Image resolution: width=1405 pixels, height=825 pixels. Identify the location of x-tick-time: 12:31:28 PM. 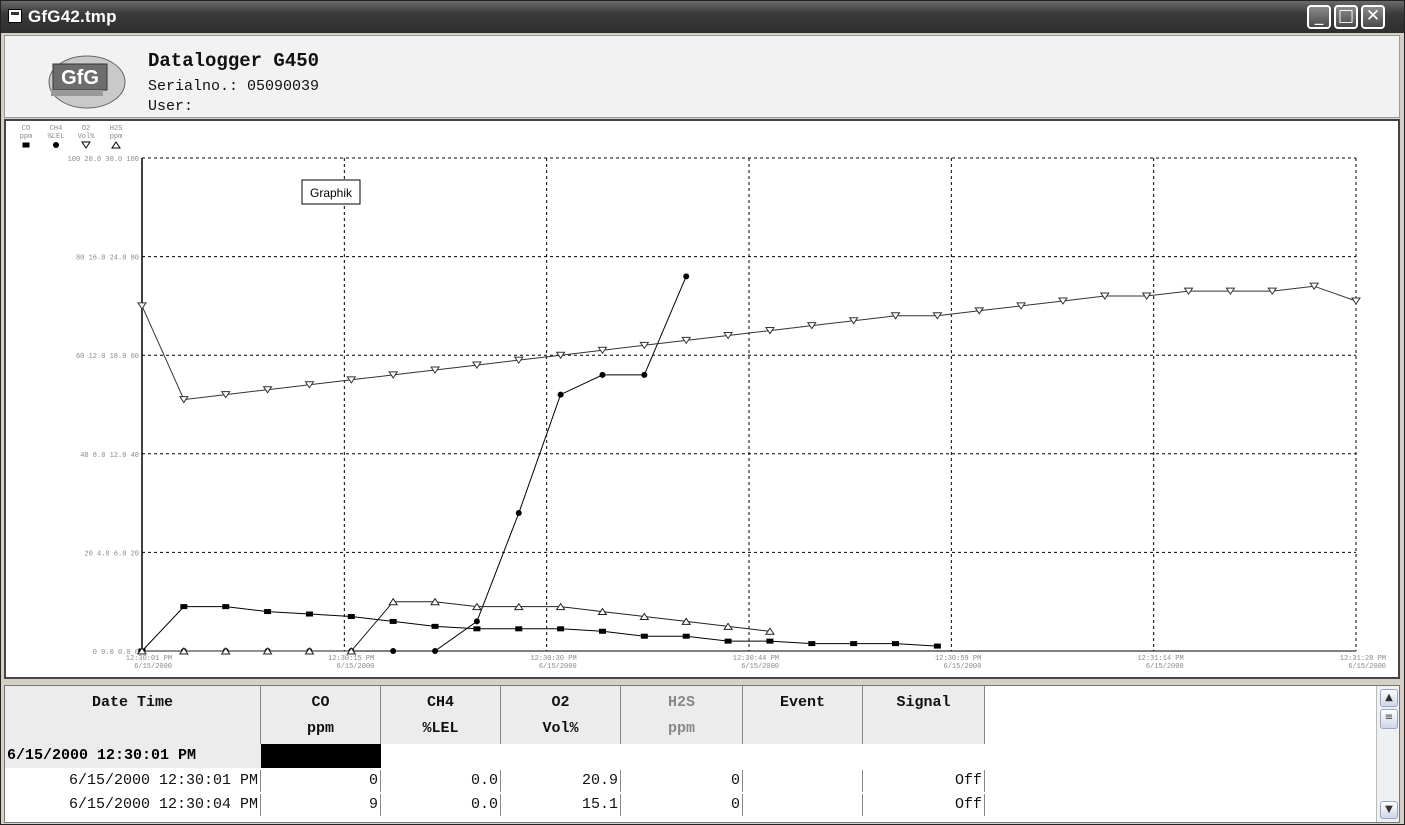
(1363, 659).